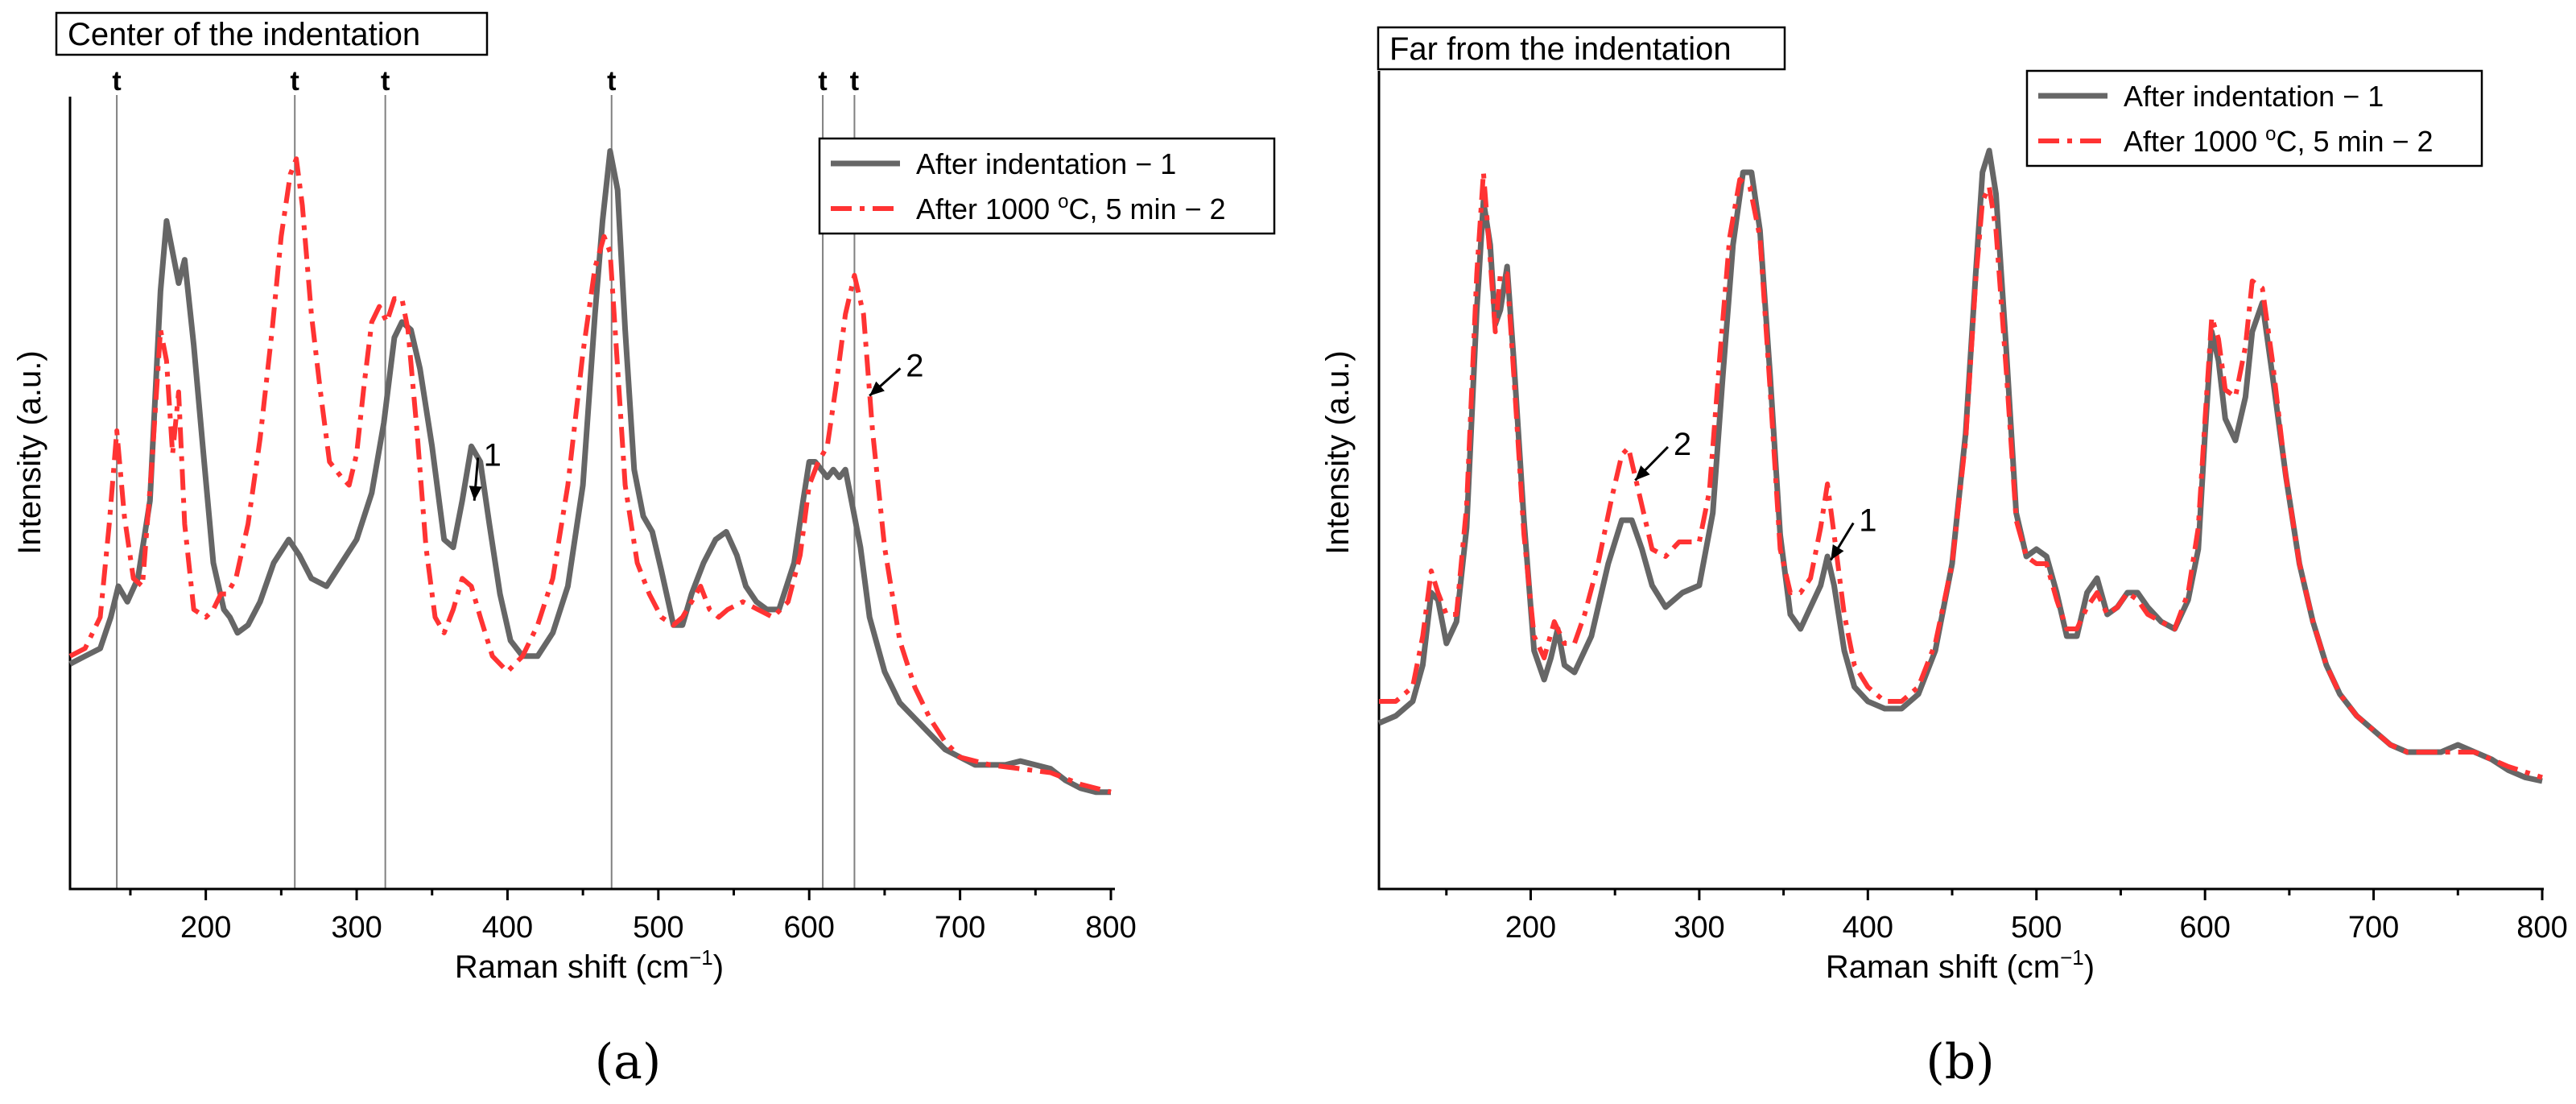 This screenshot has height=1104, width=2576. I want to click on panel-a-x-tick-label-6: 800, so click(1110, 928).